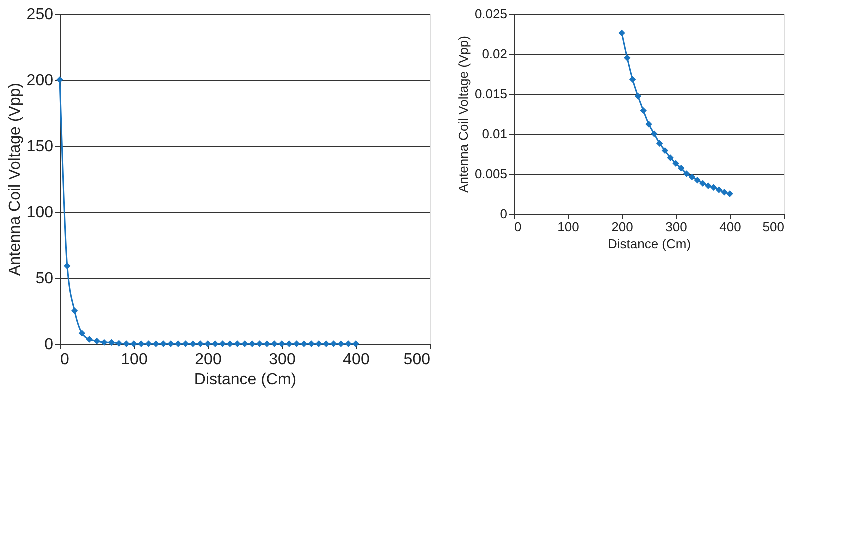 The height and width of the screenshot is (540, 850). Describe the element at coordinates (40, 81) in the screenshot. I see `y-tick-label: 200` at that location.